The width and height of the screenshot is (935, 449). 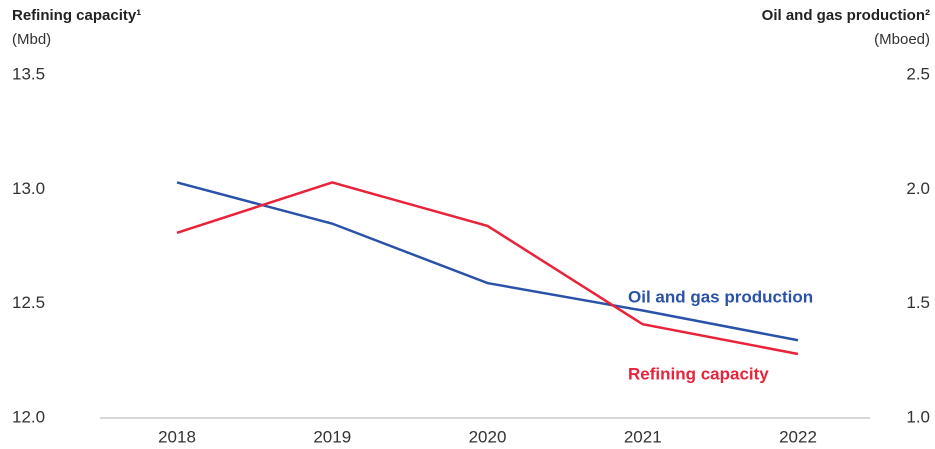 I want to click on y2-axis-title: Oil and gas production², so click(x=846, y=15).